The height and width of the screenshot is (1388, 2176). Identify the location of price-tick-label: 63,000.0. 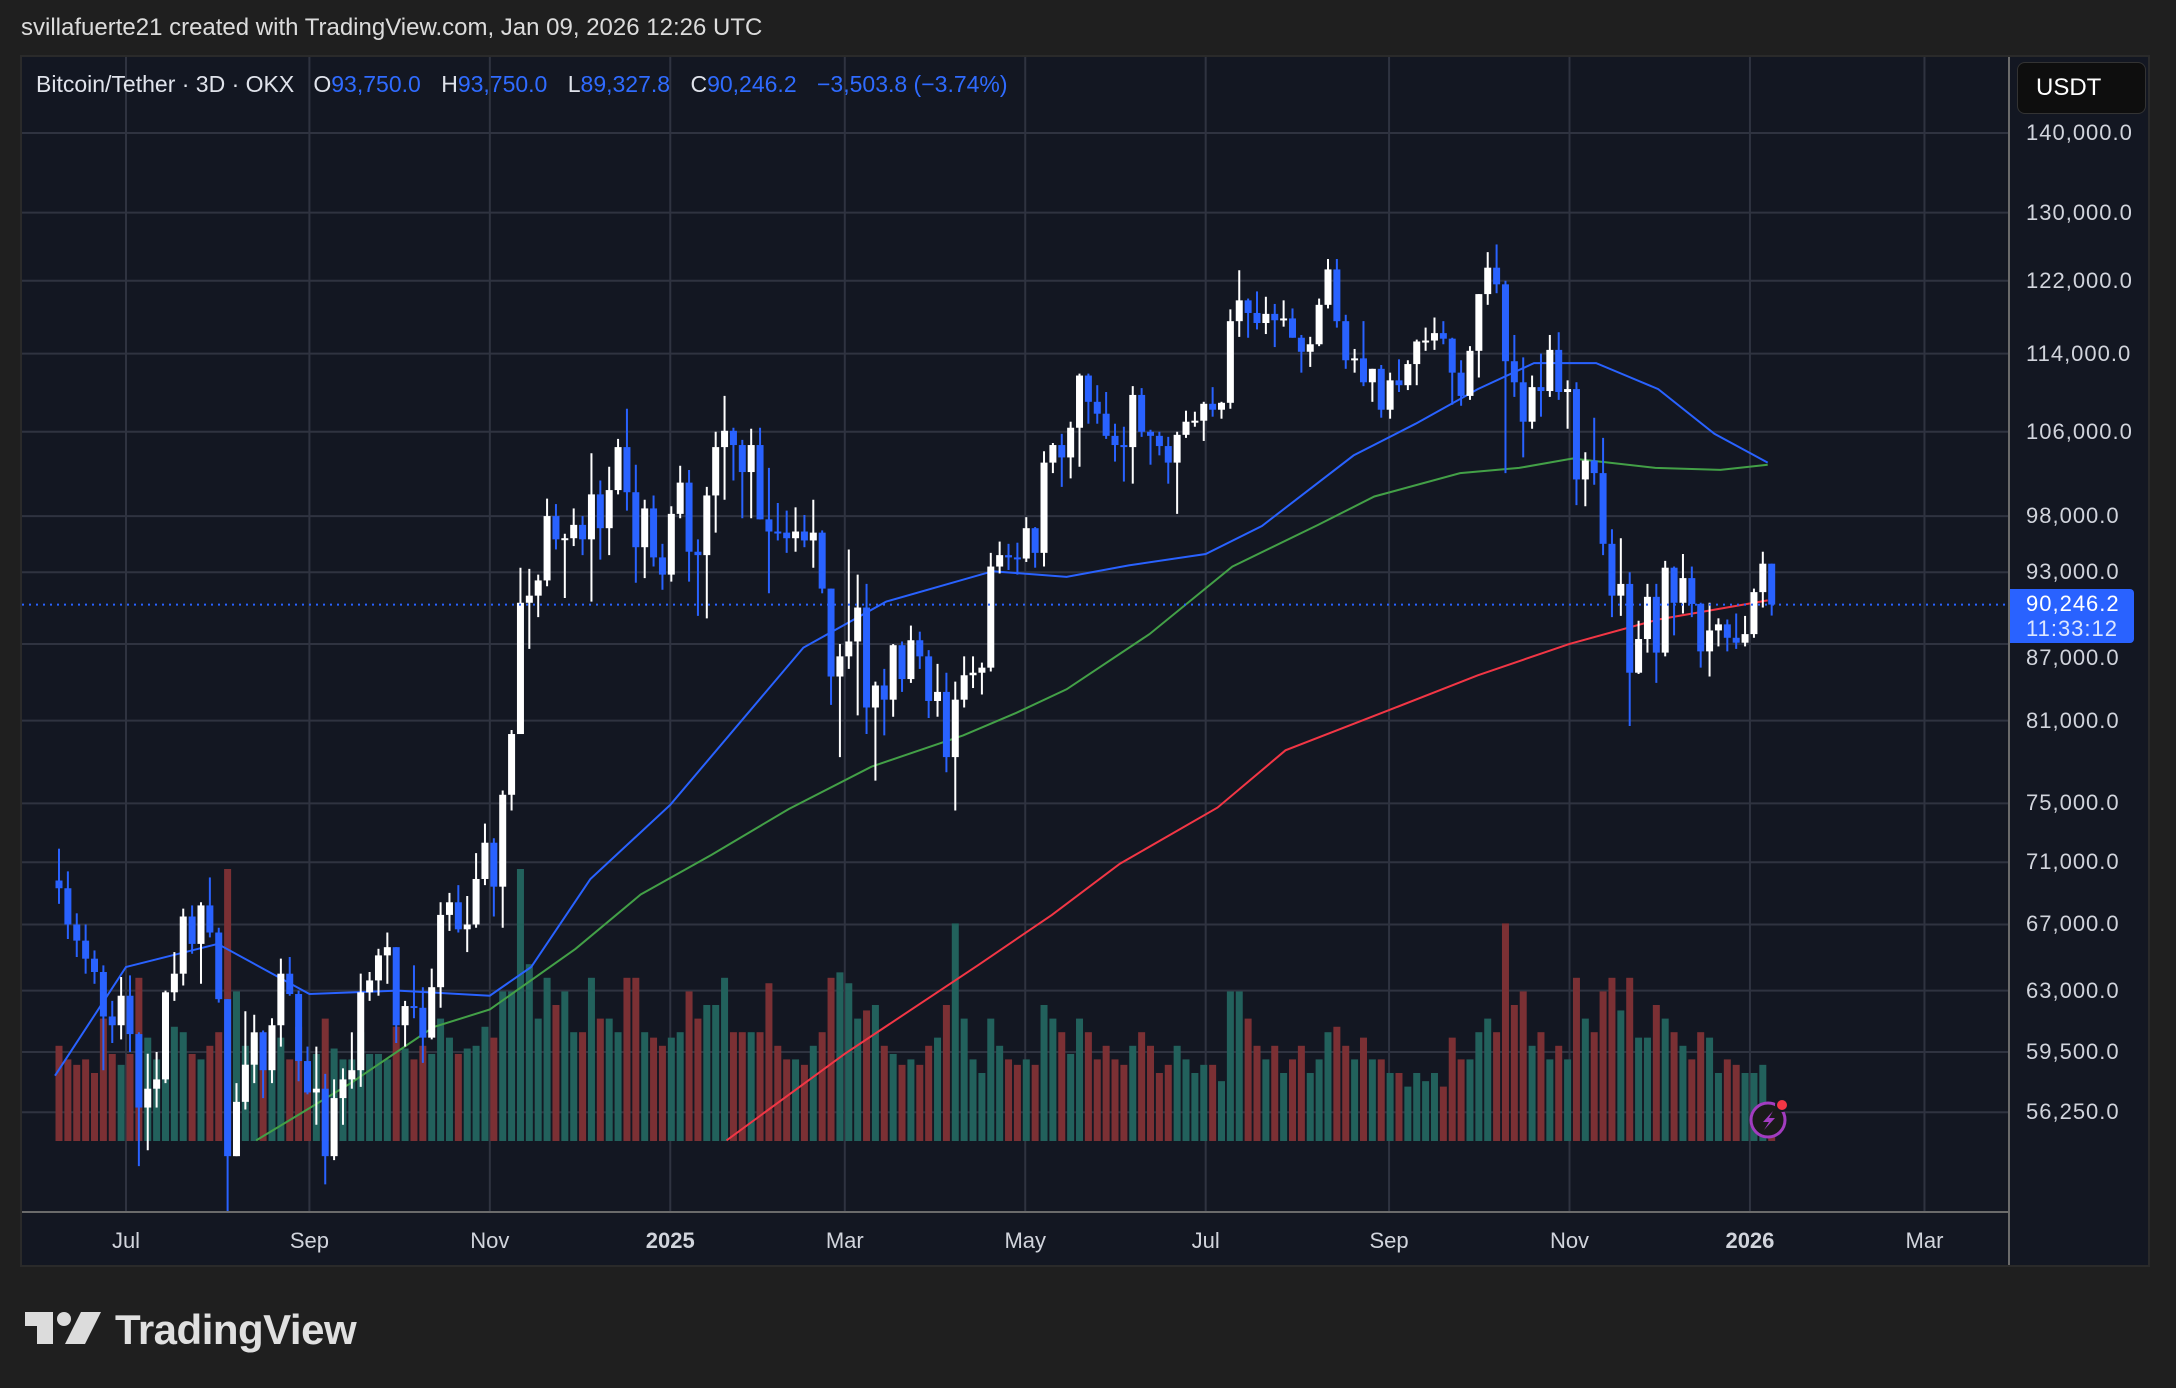
(2073, 990).